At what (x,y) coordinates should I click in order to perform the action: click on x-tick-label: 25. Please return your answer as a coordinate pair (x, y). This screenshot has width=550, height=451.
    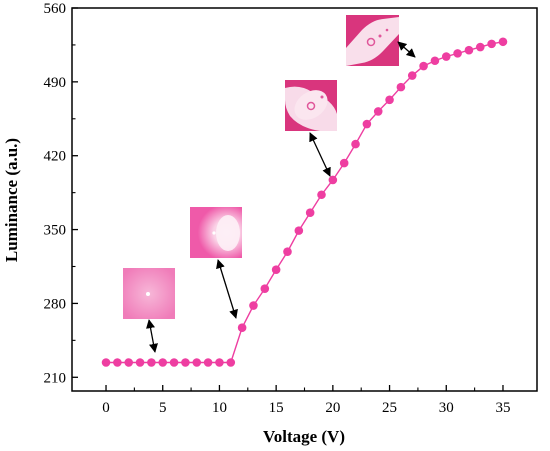
    Looking at the image, I should click on (389, 408).